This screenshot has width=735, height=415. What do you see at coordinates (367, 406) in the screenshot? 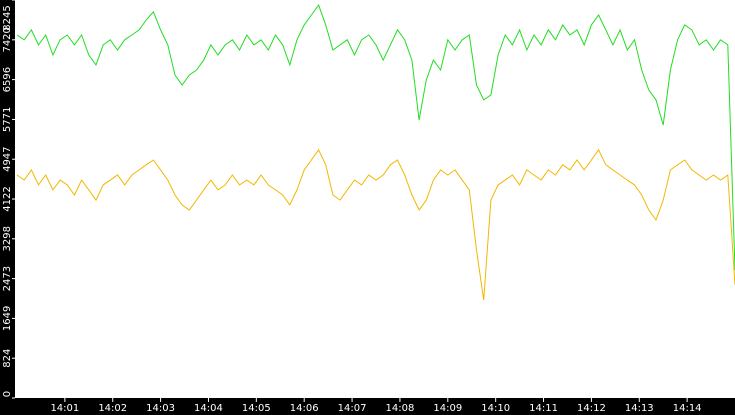
I see `x-axis-bar` at bounding box center [367, 406].